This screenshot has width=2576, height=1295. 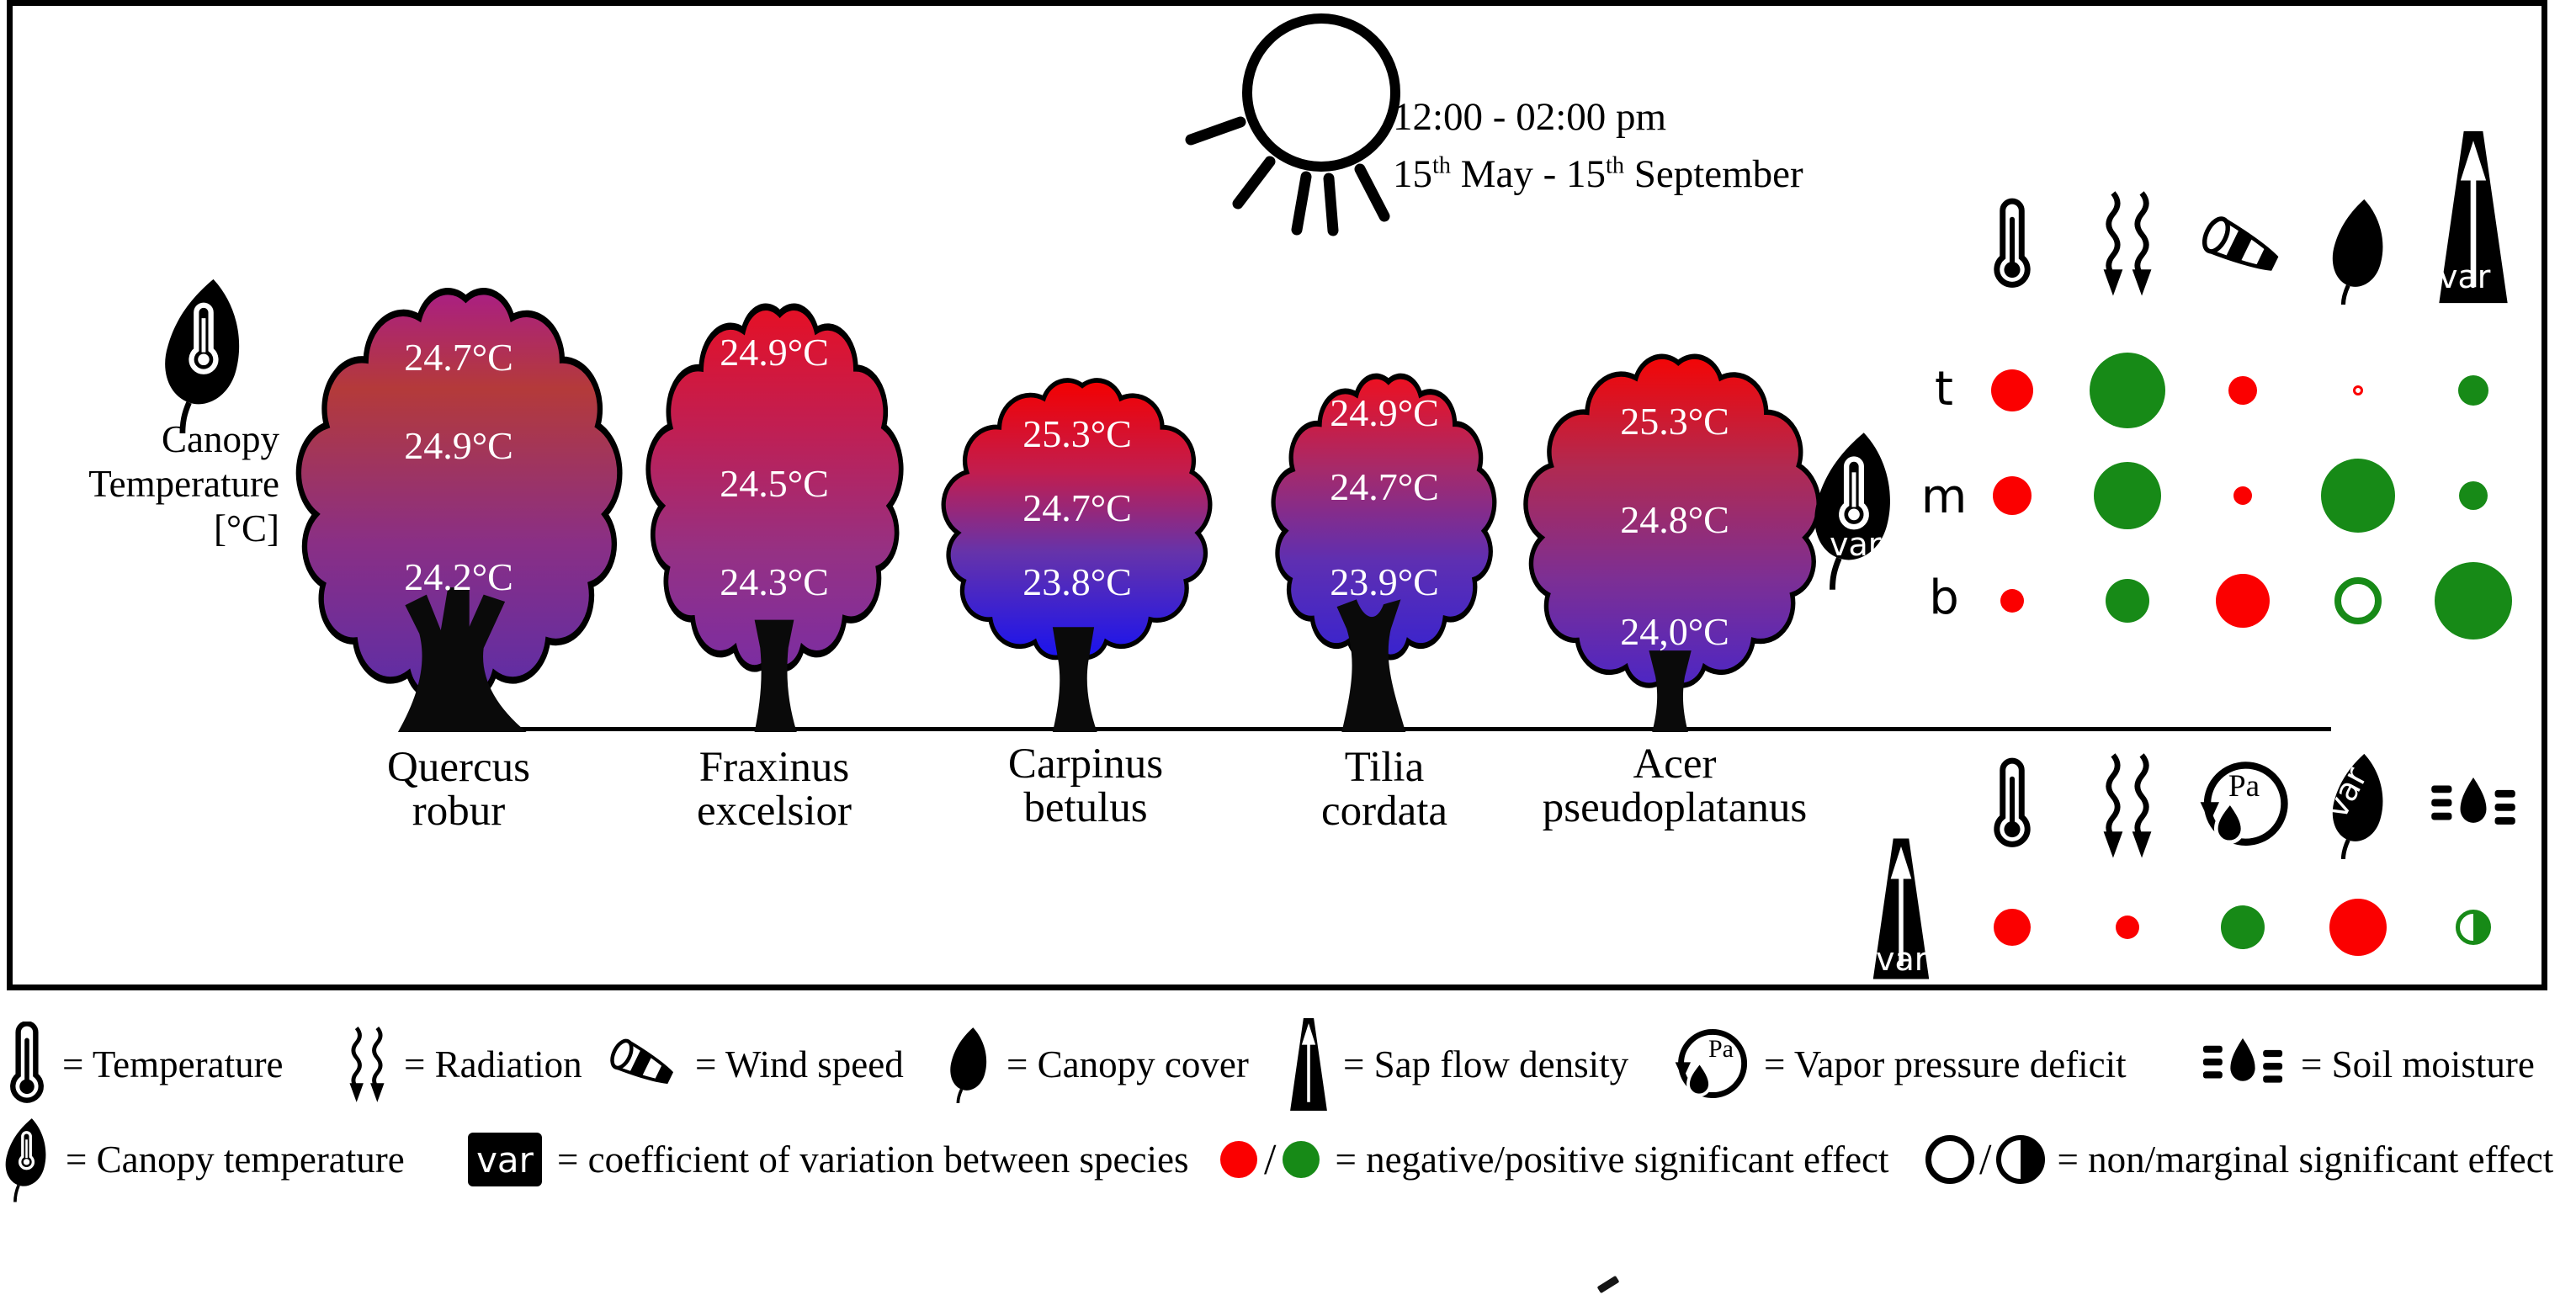 What do you see at coordinates (1383, 550) in the screenshot?
I see `tree-tilia-cordata` at bounding box center [1383, 550].